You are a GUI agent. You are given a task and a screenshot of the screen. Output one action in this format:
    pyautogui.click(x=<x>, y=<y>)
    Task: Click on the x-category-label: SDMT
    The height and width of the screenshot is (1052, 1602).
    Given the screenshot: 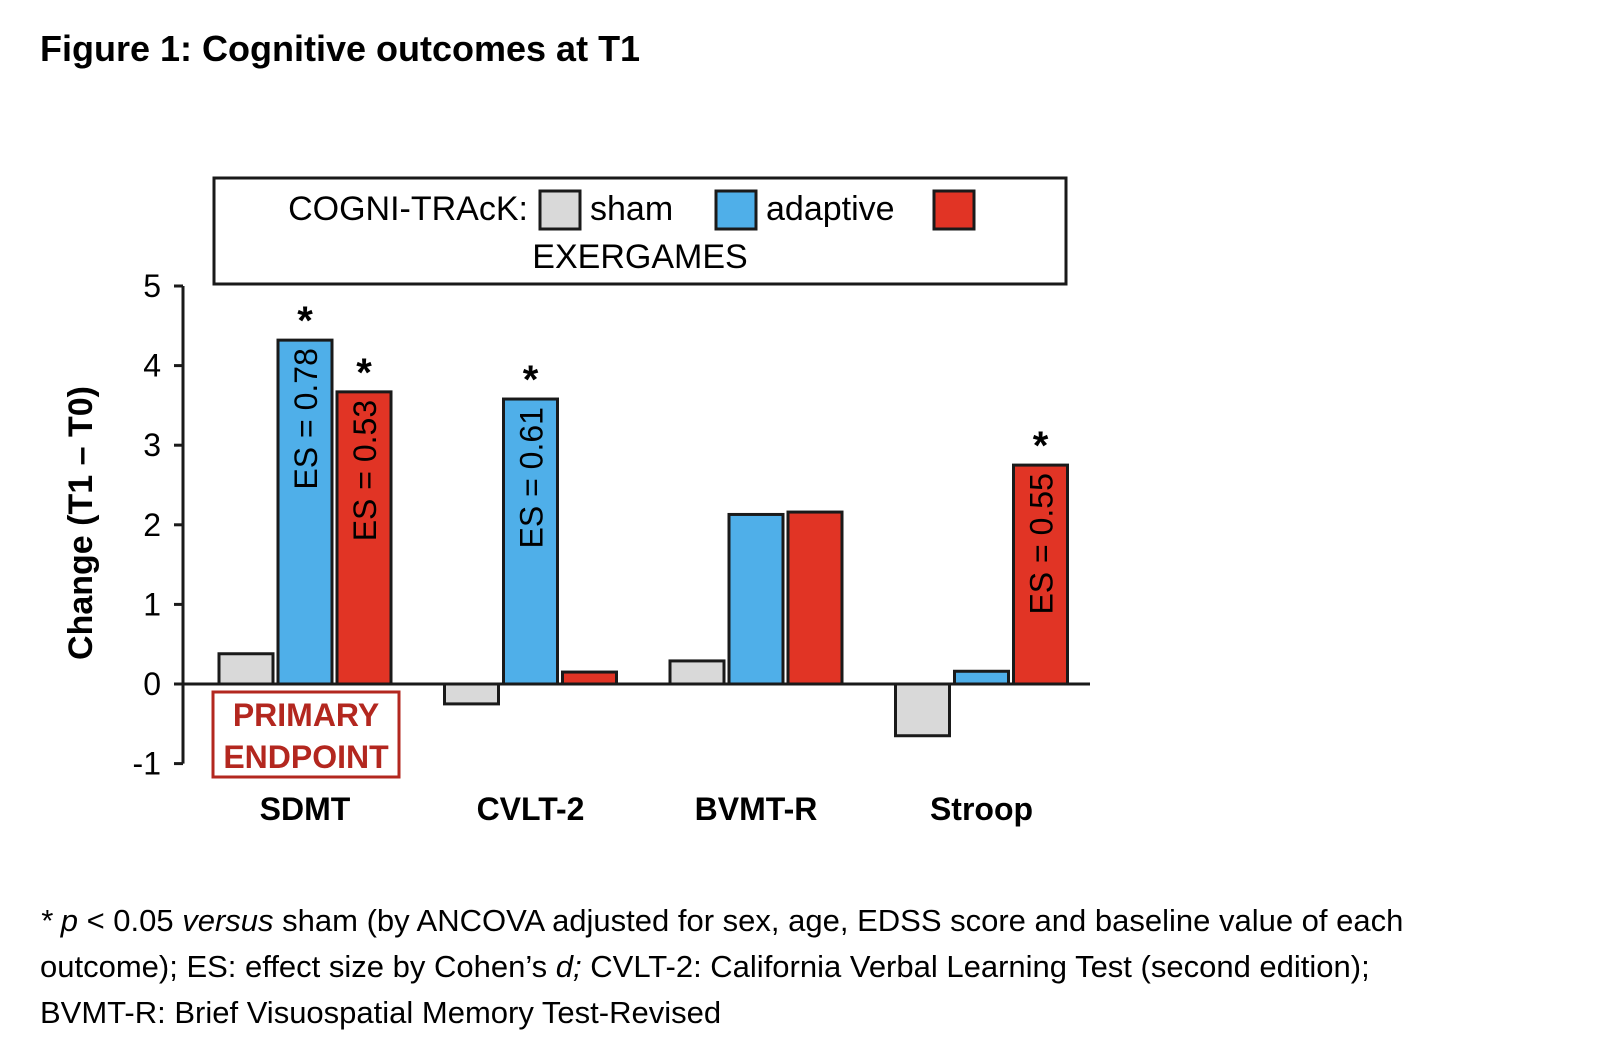 What is the action you would take?
    pyautogui.click(x=305, y=809)
    